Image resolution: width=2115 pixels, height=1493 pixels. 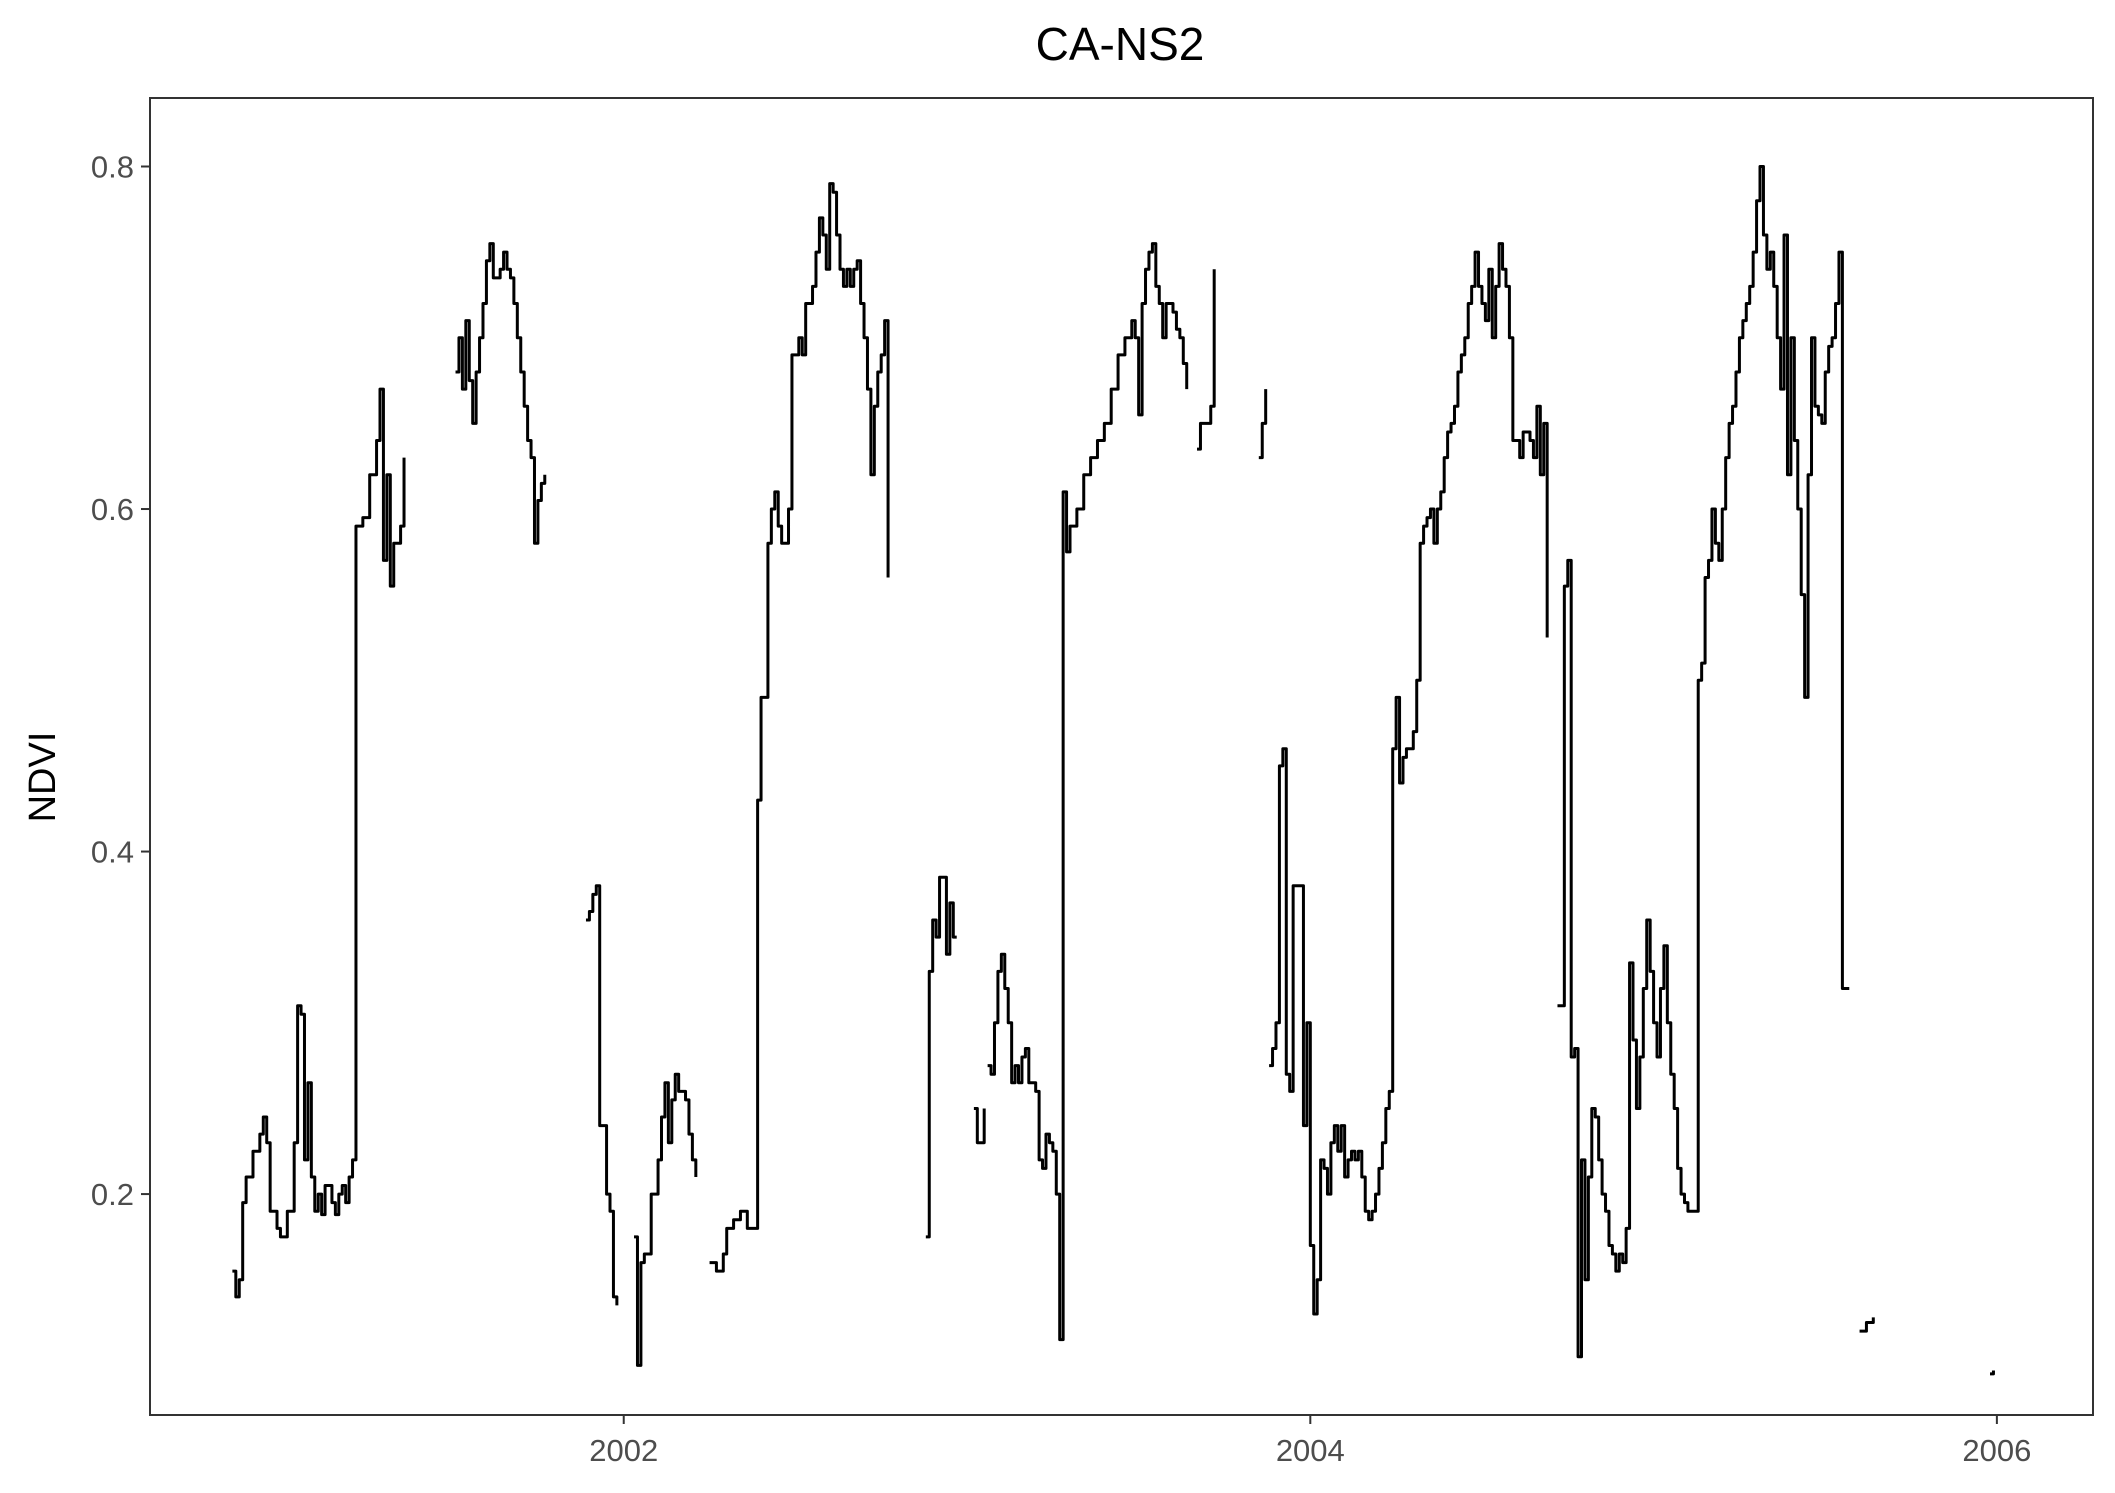 I want to click on y-axis: 0.2 0.4 0.6 0.8, so click(x=120, y=681).